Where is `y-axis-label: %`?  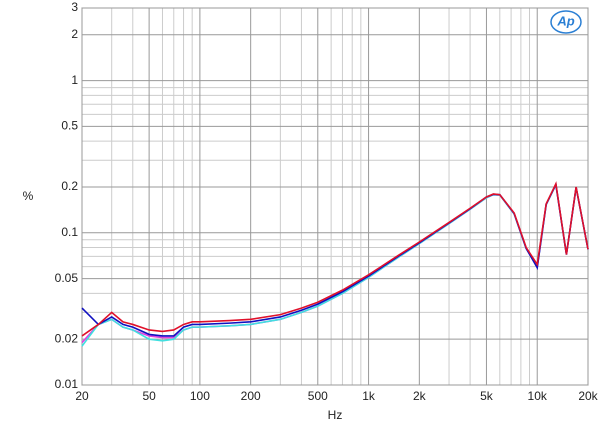 y-axis-label: % is located at coordinates (28, 196).